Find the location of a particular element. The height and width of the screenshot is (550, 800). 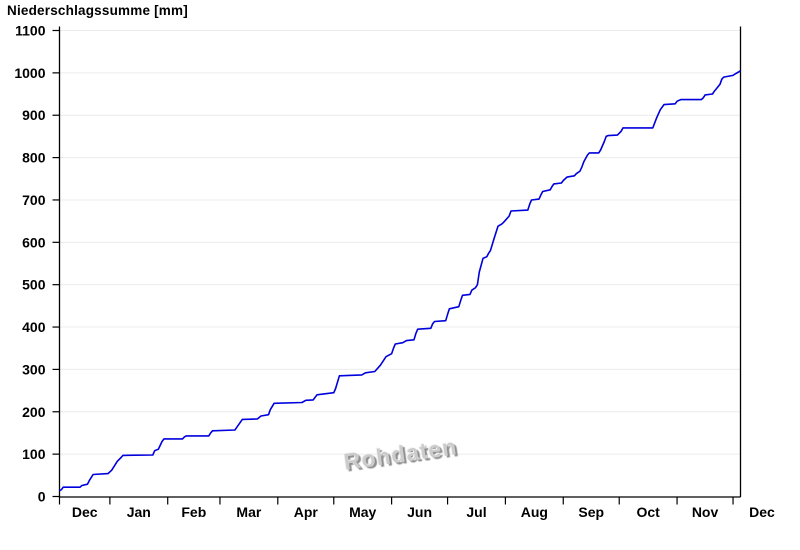

y-tick-label: 800 is located at coordinates (34, 158).